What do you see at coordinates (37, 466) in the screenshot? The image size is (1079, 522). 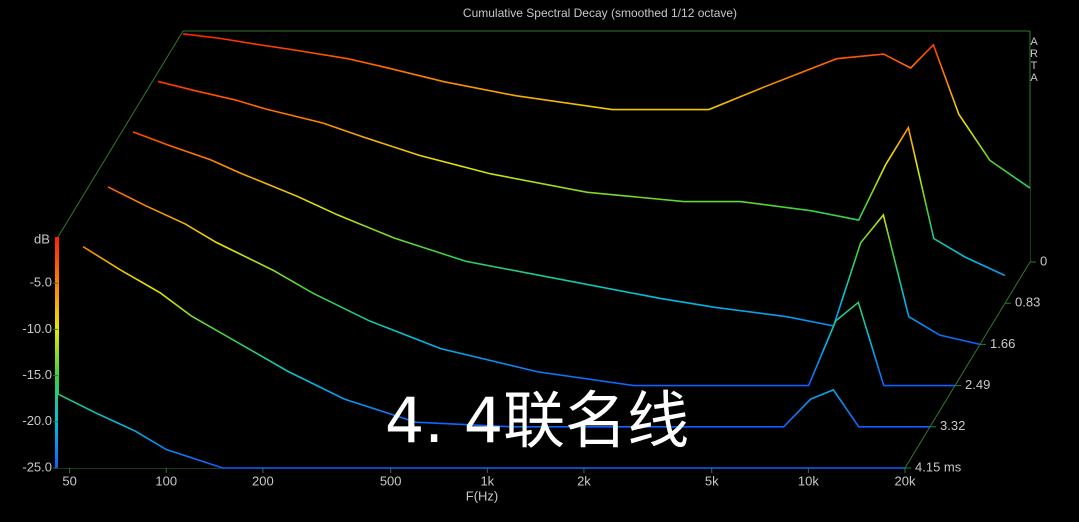 I see `y-tick-label: -25.0` at bounding box center [37, 466].